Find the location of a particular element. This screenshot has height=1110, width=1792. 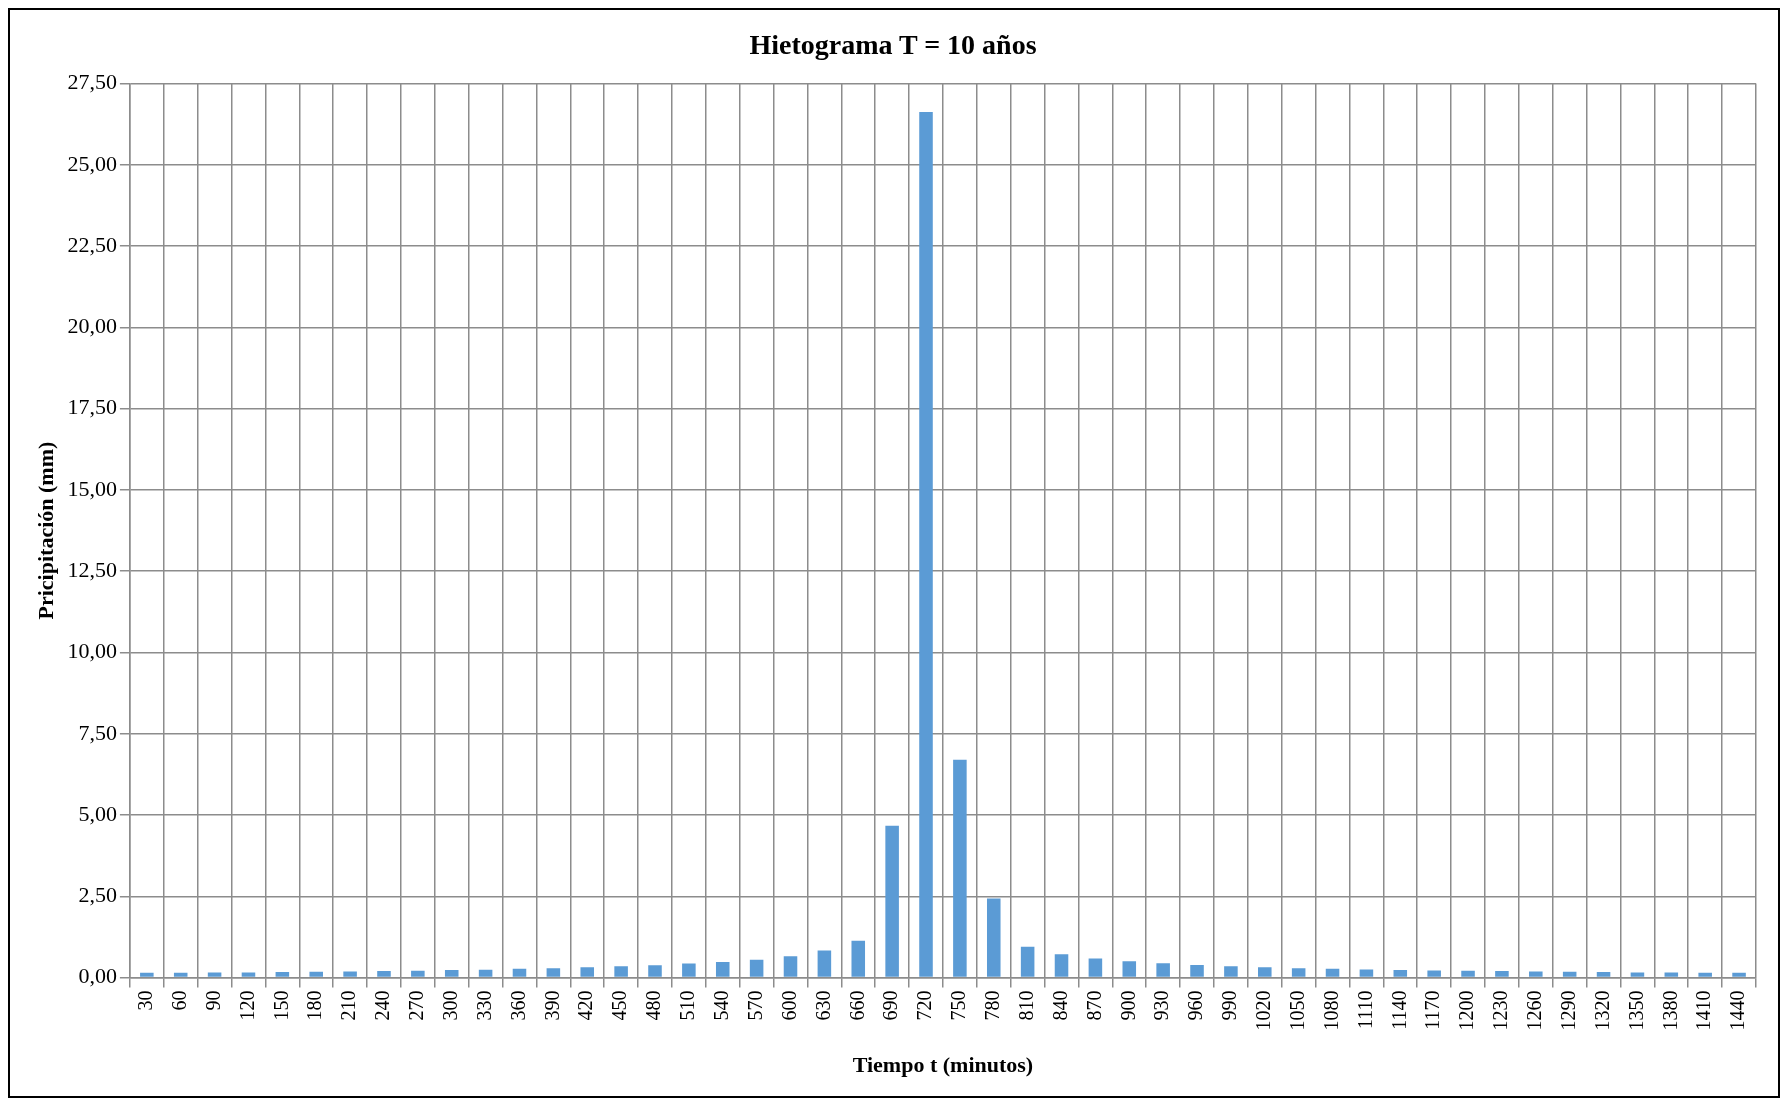

x-tick-label: 810 is located at coordinates (1025, 1005).